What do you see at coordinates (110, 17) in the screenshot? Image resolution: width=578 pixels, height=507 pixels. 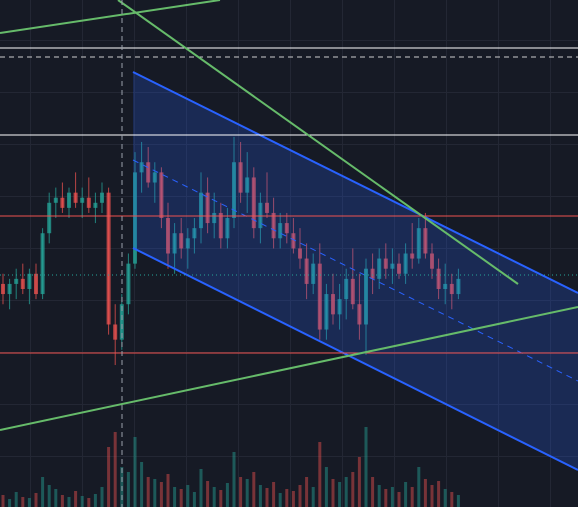 I see `trend-line` at bounding box center [110, 17].